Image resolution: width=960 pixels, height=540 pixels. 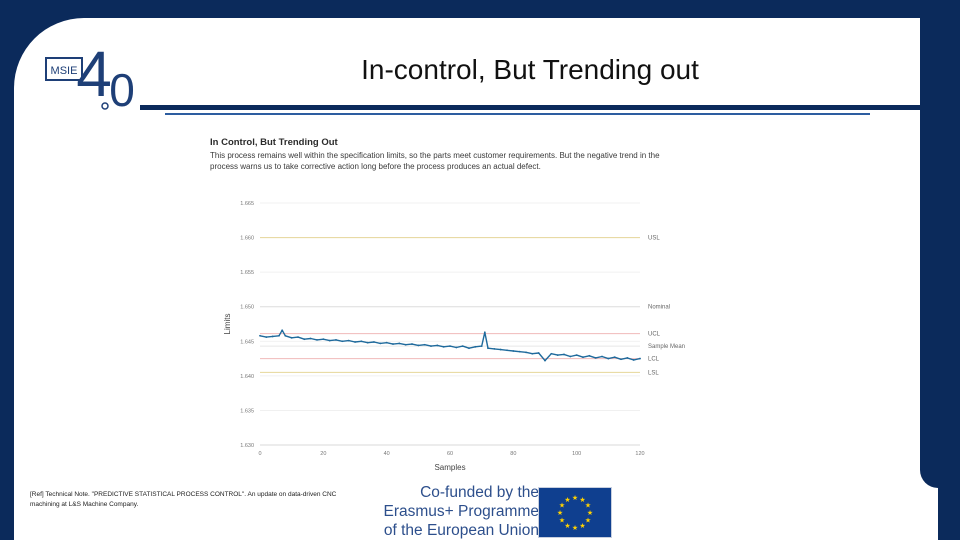 What do you see at coordinates (639, 454) in the screenshot?
I see `x-tick-label: 120` at bounding box center [639, 454].